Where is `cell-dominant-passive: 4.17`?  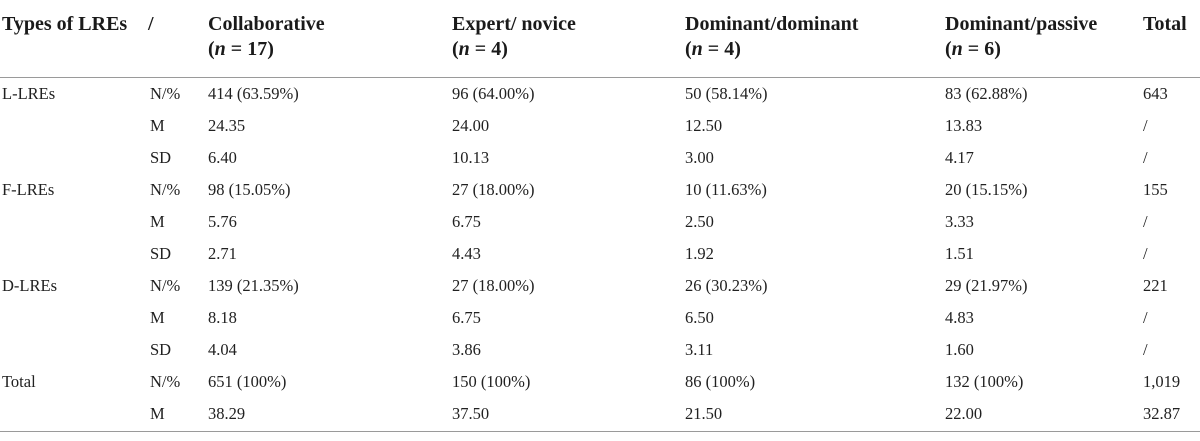 cell-dominant-passive: 4.17 is located at coordinates (959, 157).